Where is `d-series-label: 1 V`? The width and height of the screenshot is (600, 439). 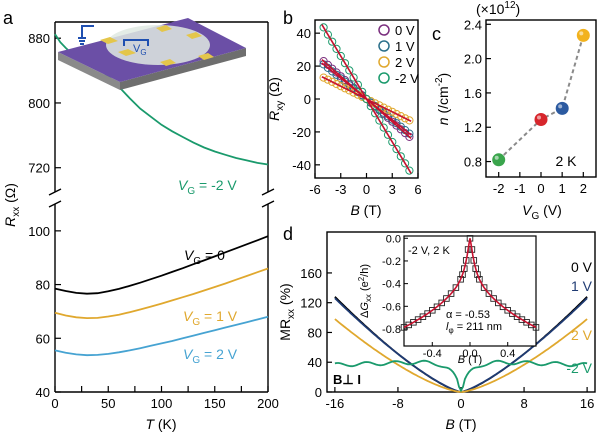 d-series-label: 1 V is located at coordinates (582, 286).